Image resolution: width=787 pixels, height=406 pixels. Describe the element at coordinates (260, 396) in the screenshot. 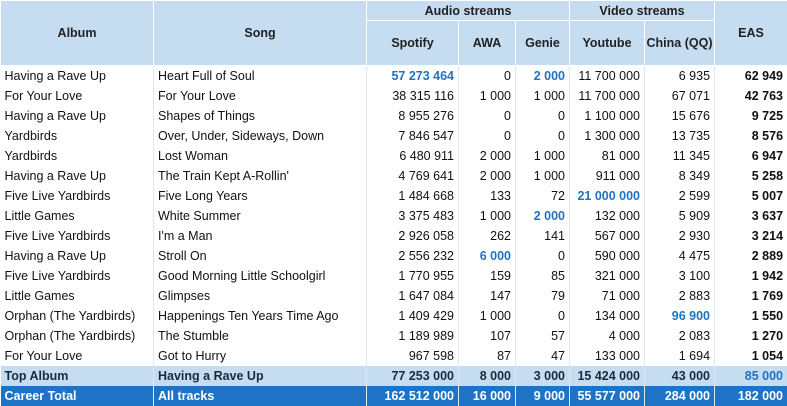

I see `career-total-tracks: All tracks` at that location.